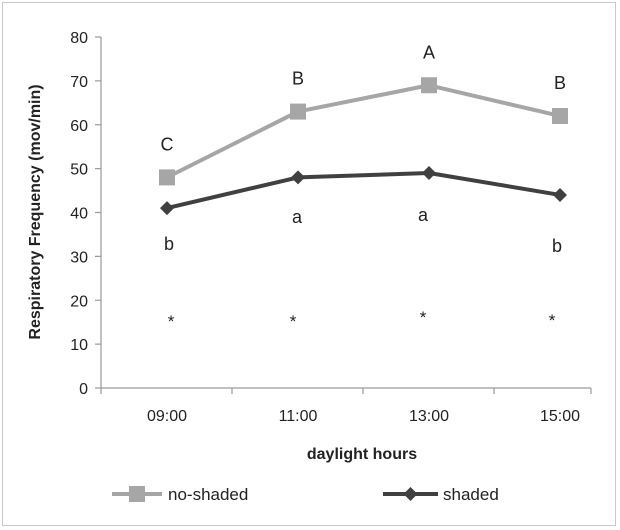  Describe the element at coordinates (79, 345) in the screenshot. I see `y-tick-label: 10` at that location.